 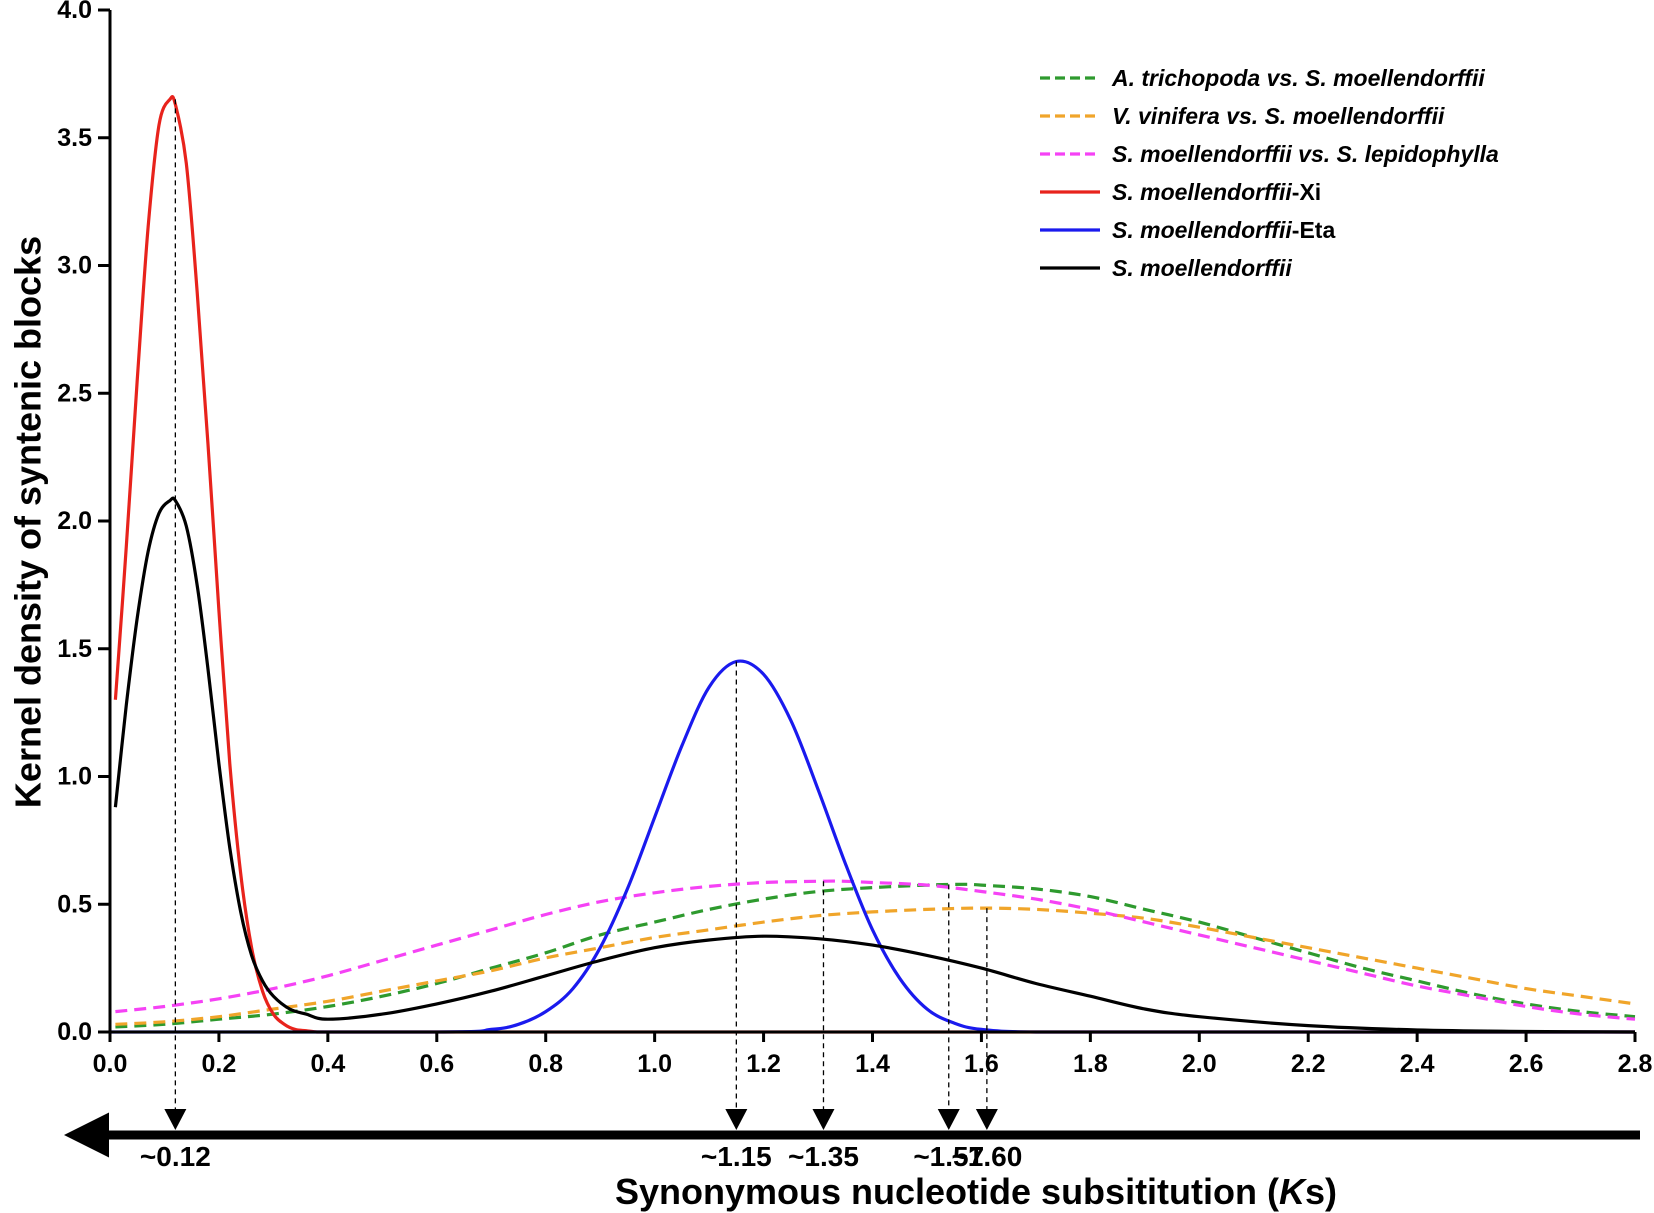 I want to click on series-line-s-moellendorffii-vs-s-lepidophylla, so click(x=875, y=950).